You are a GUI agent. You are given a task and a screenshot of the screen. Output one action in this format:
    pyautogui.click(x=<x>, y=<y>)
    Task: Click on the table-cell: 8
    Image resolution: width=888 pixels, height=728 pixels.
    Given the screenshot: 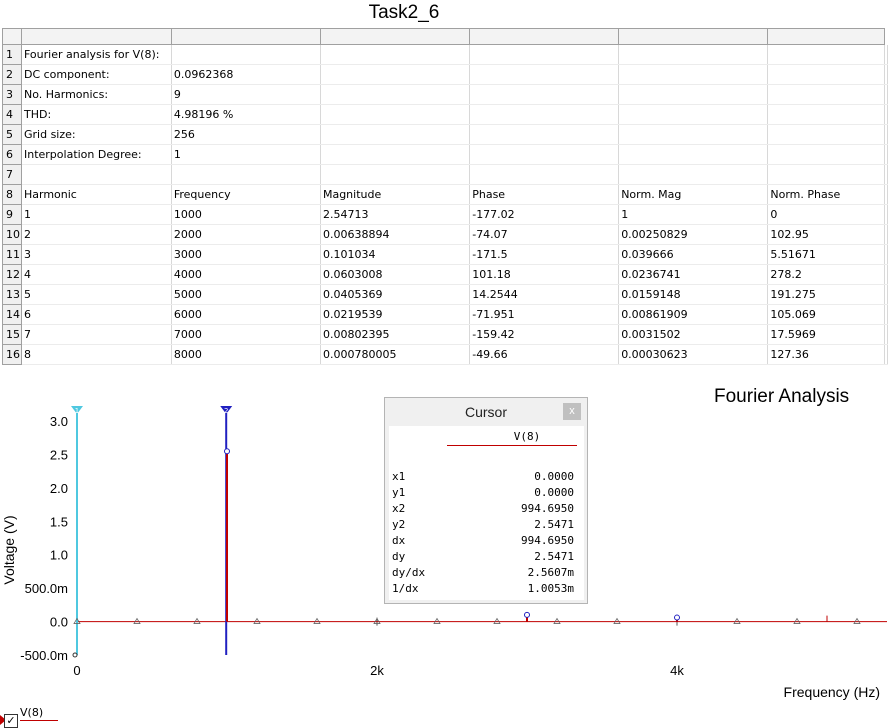 What is the action you would take?
    pyautogui.click(x=96, y=354)
    